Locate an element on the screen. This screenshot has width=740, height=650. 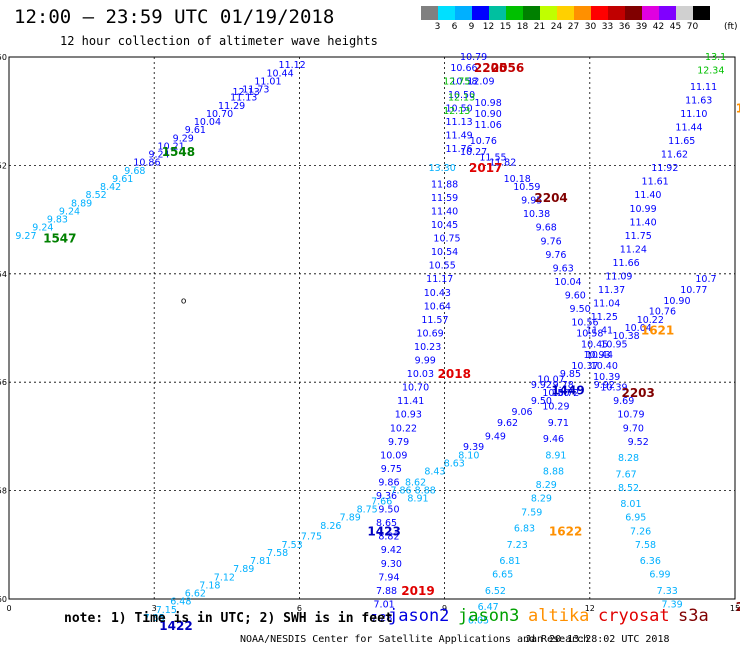
wave-height-value: 13.30 is located at coordinates (442, 168).